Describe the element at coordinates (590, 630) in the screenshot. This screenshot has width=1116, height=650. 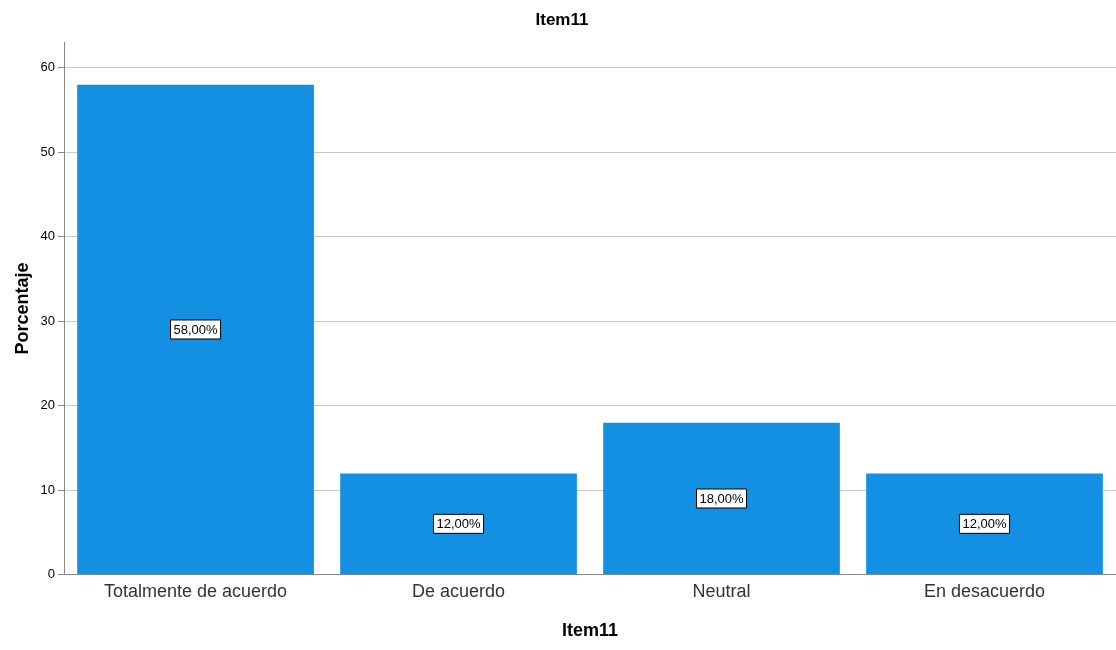
I see `x-axis-title: Item11` at that location.